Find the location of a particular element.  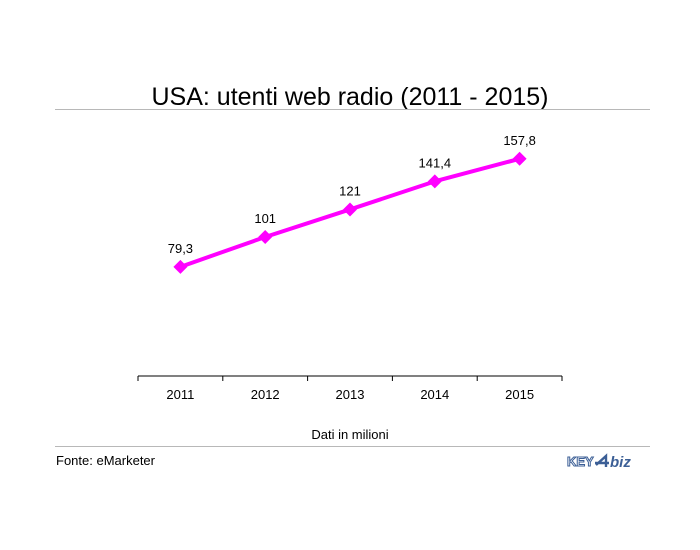

x-tick-label: 2015 is located at coordinates (519, 394).